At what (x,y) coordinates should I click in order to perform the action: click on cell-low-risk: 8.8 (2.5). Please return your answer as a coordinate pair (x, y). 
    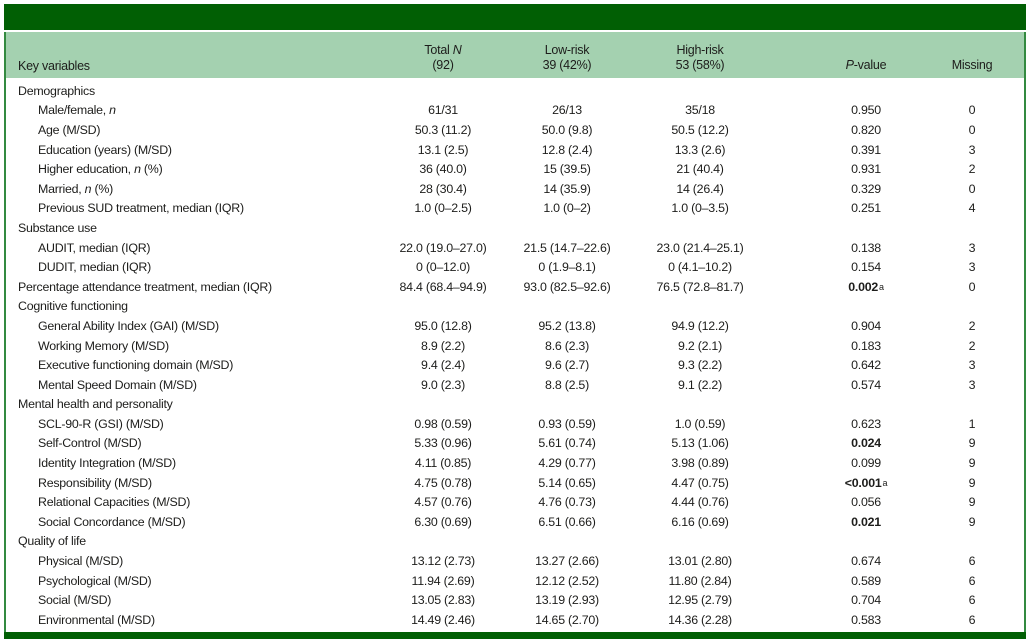
    Looking at the image, I should click on (567, 384).